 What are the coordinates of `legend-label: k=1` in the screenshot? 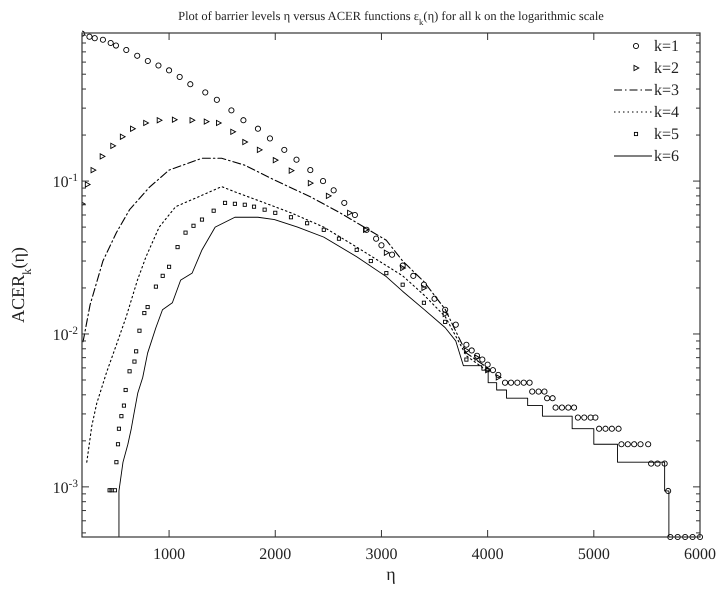 It's located at (667, 46).